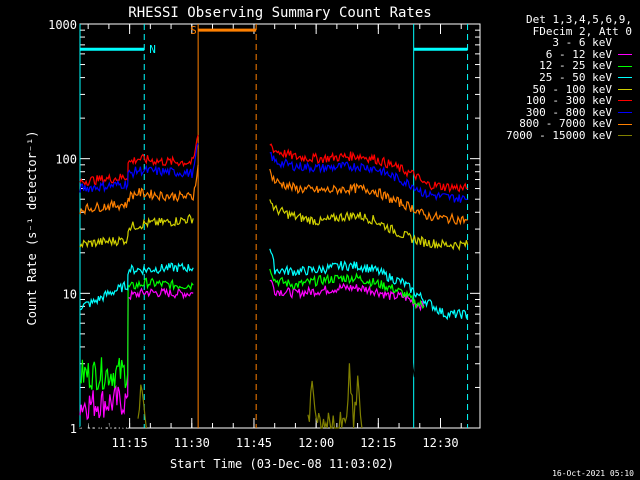 The image size is (640, 480). What do you see at coordinates (279, 13) in the screenshot?
I see `chart-title: RHESSI Observing Summary Count Rates` at bounding box center [279, 13].